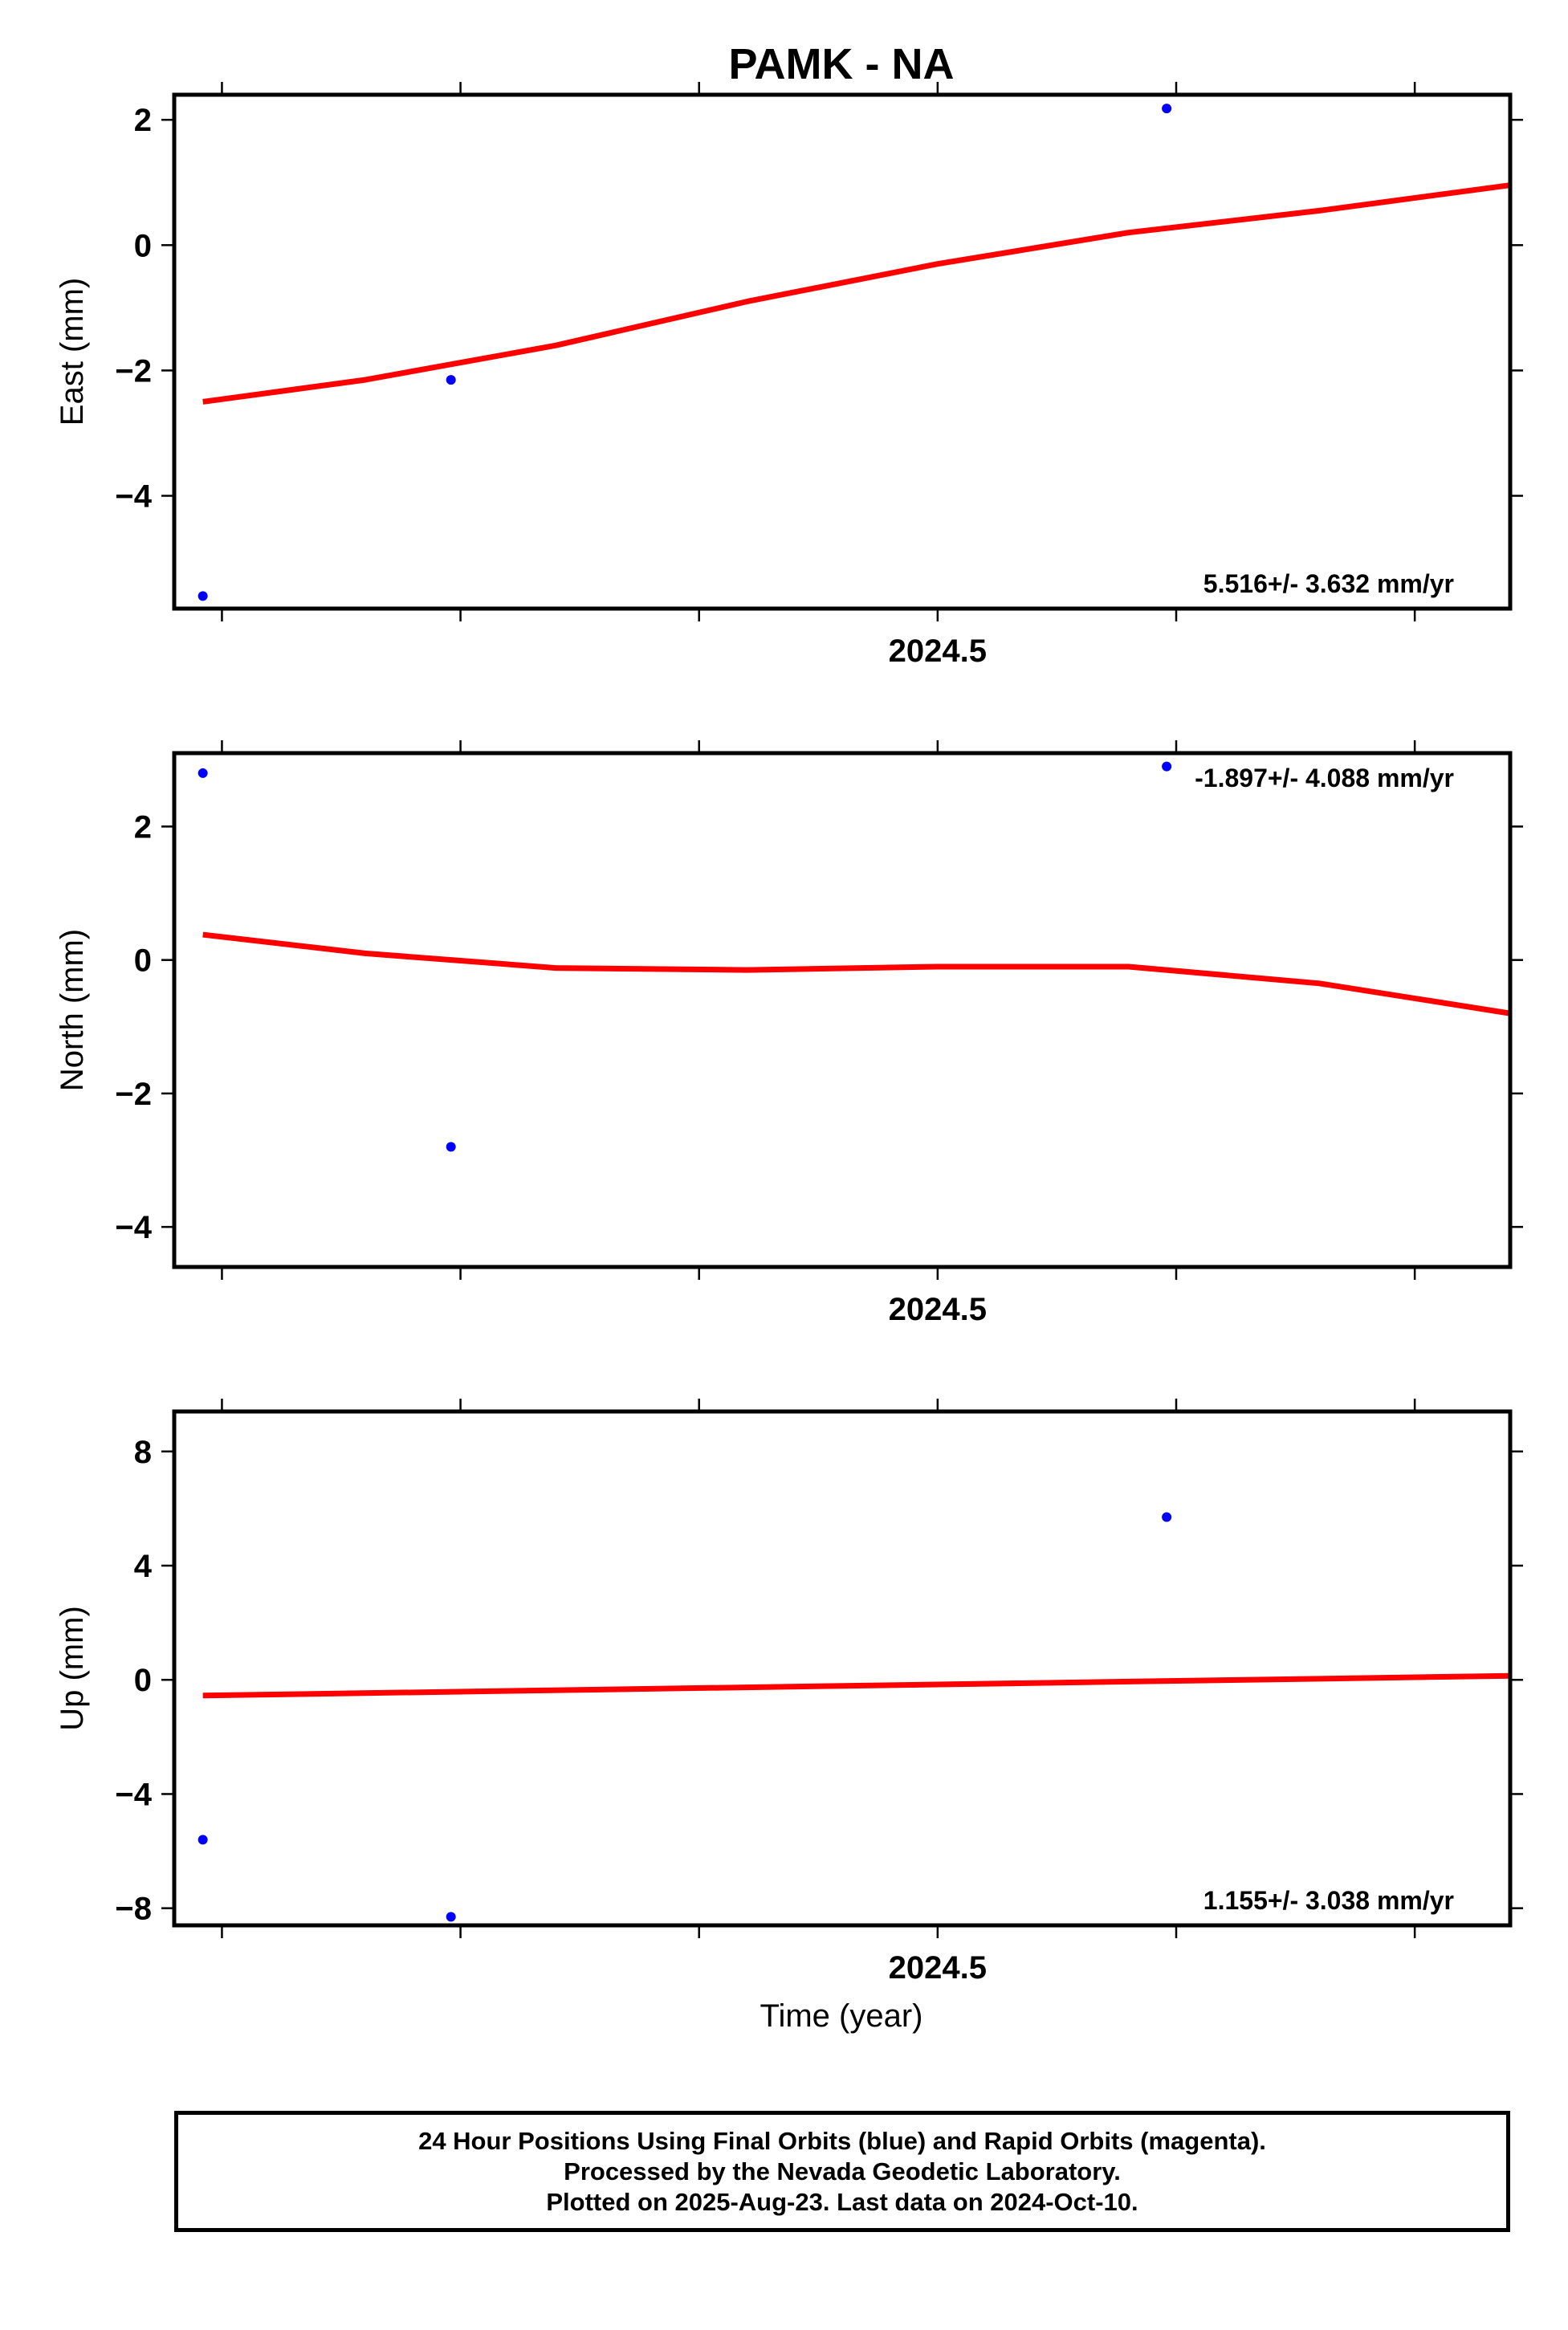 This screenshot has height=2330, width=1568. I want to click on up-y-axis-label: Up (mm), so click(72, 1668).